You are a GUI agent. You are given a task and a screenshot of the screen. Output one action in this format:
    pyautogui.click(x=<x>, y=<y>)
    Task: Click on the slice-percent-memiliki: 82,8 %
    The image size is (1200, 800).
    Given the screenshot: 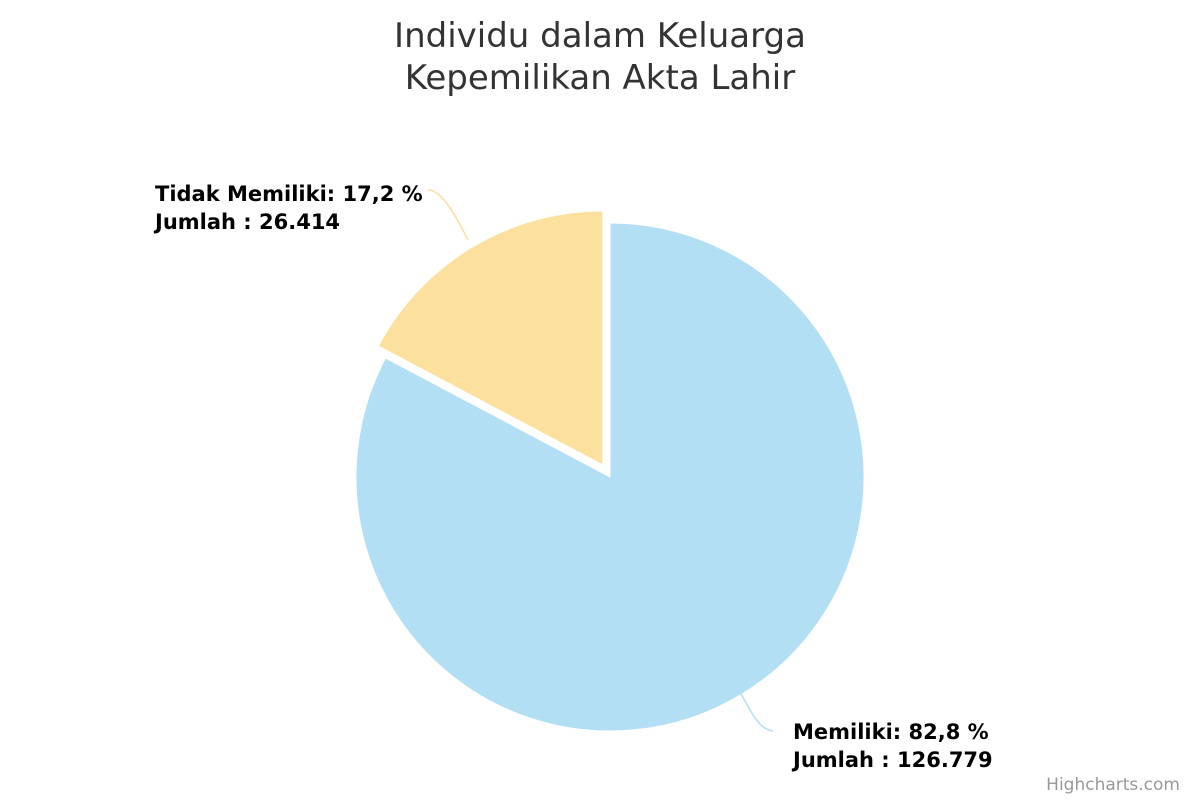 What is the action you would take?
    pyautogui.click(x=949, y=732)
    